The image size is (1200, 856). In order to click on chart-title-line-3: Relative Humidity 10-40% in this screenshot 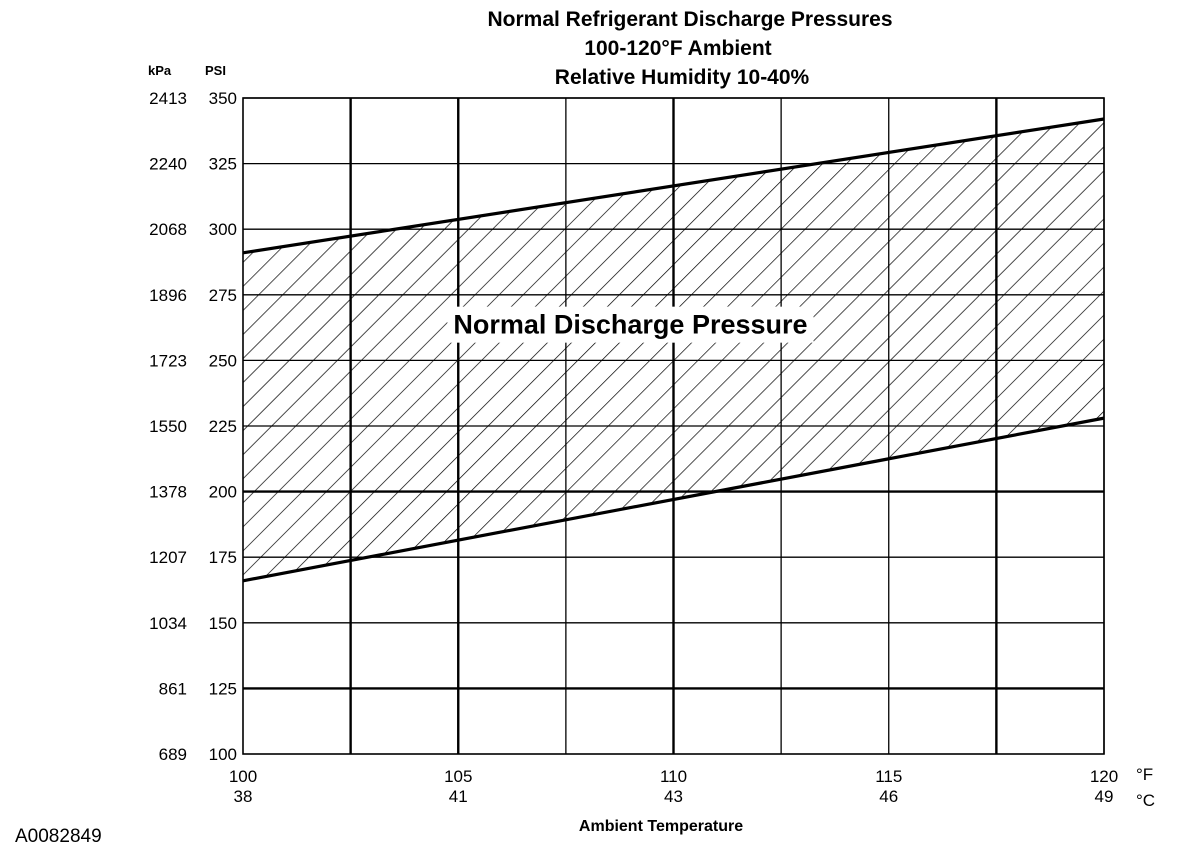, I will do `click(682, 77)`.